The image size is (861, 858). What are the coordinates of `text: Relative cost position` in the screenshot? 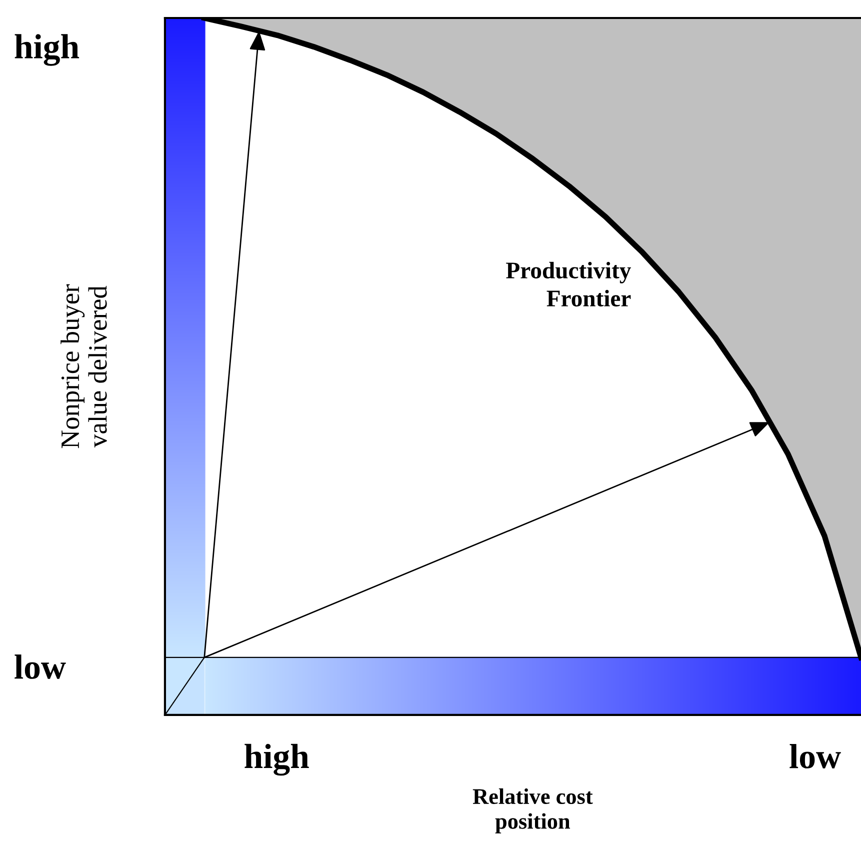 It's located at (532, 811).